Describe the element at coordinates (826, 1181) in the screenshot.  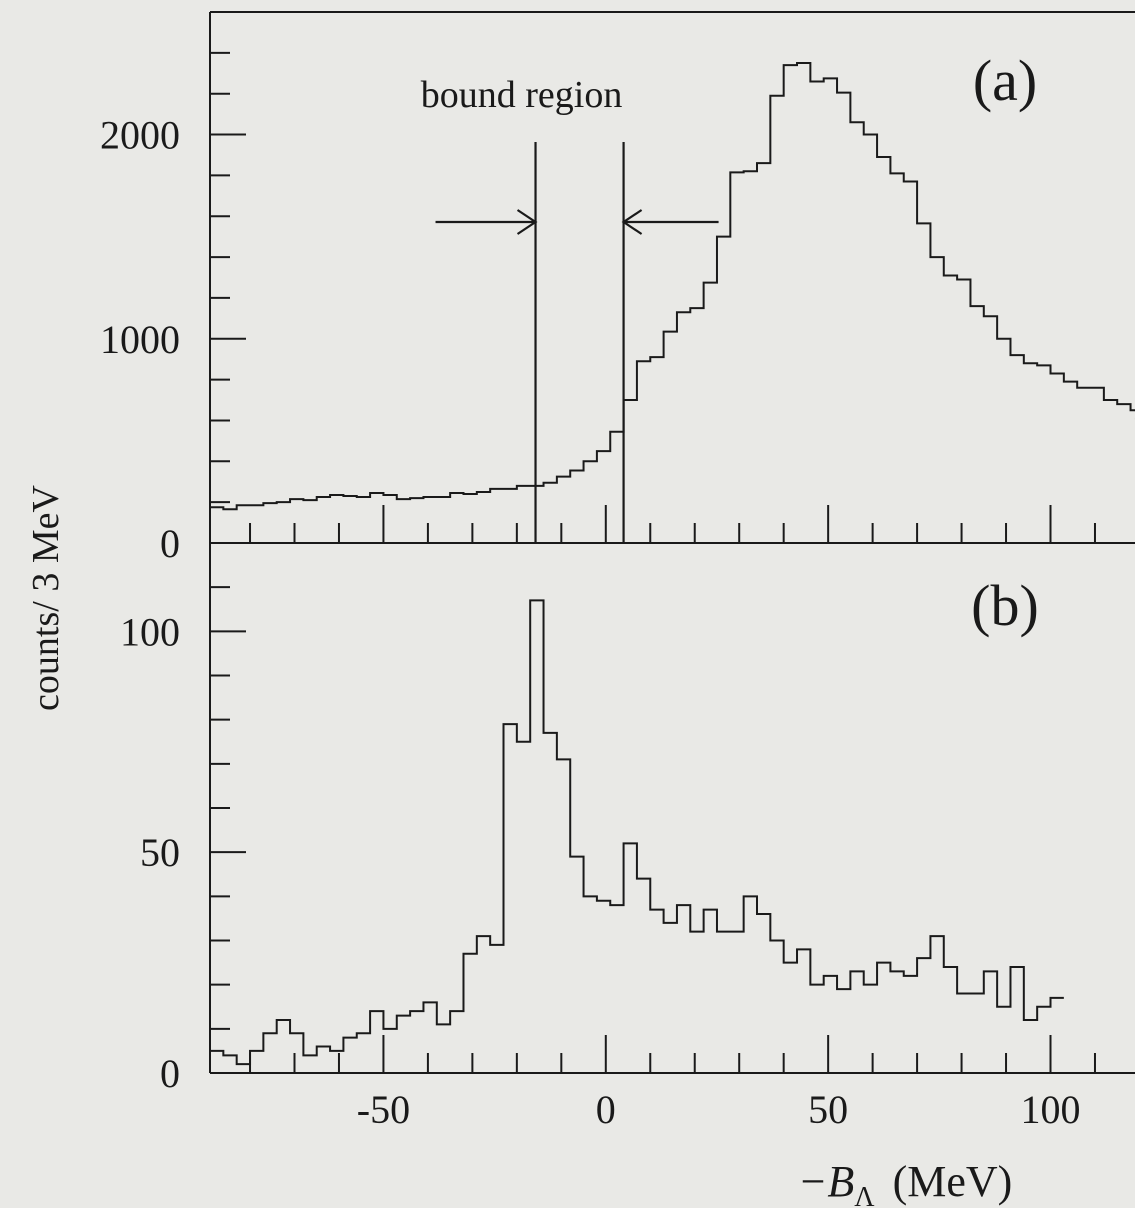
I see `x-axis-label-symbol: −B` at that location.